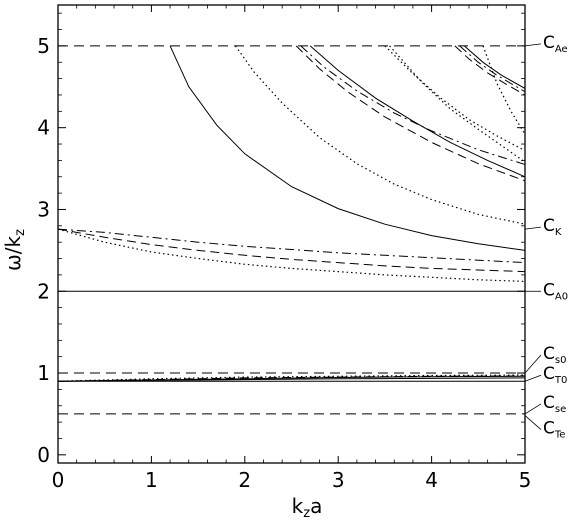 Image resolution: width=582 pixels, height=523 pixels. I want to click on reference-label-t0: CT0, so click(555, 375).